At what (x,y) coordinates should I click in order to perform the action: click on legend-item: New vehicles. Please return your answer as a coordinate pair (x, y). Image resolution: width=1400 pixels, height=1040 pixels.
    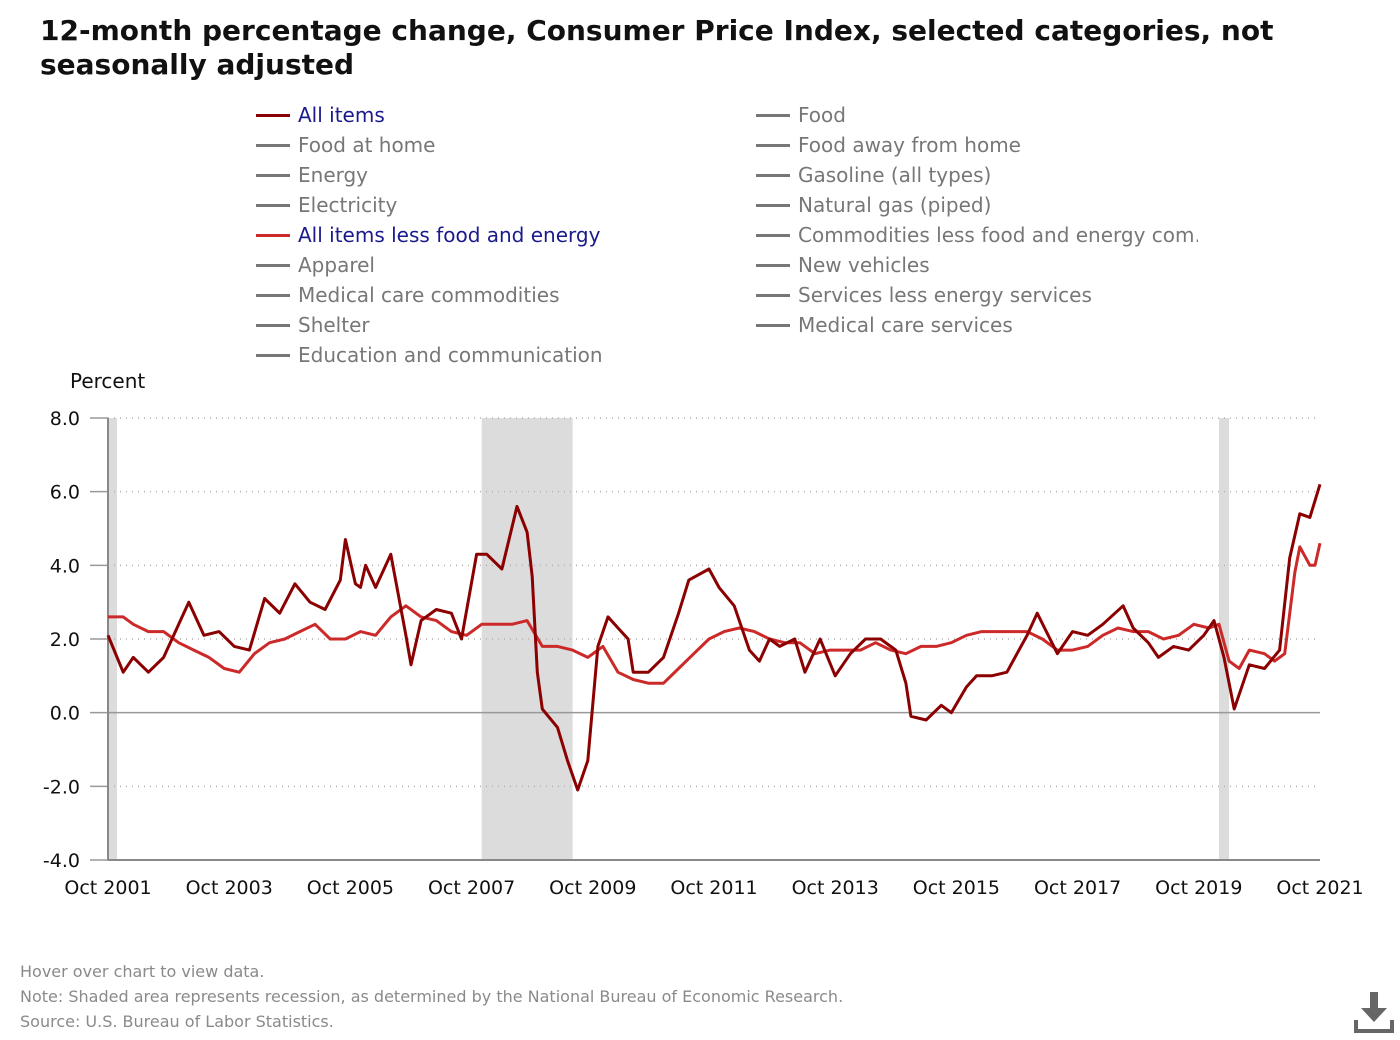
    Looking at the image, I should click on (843, 265).